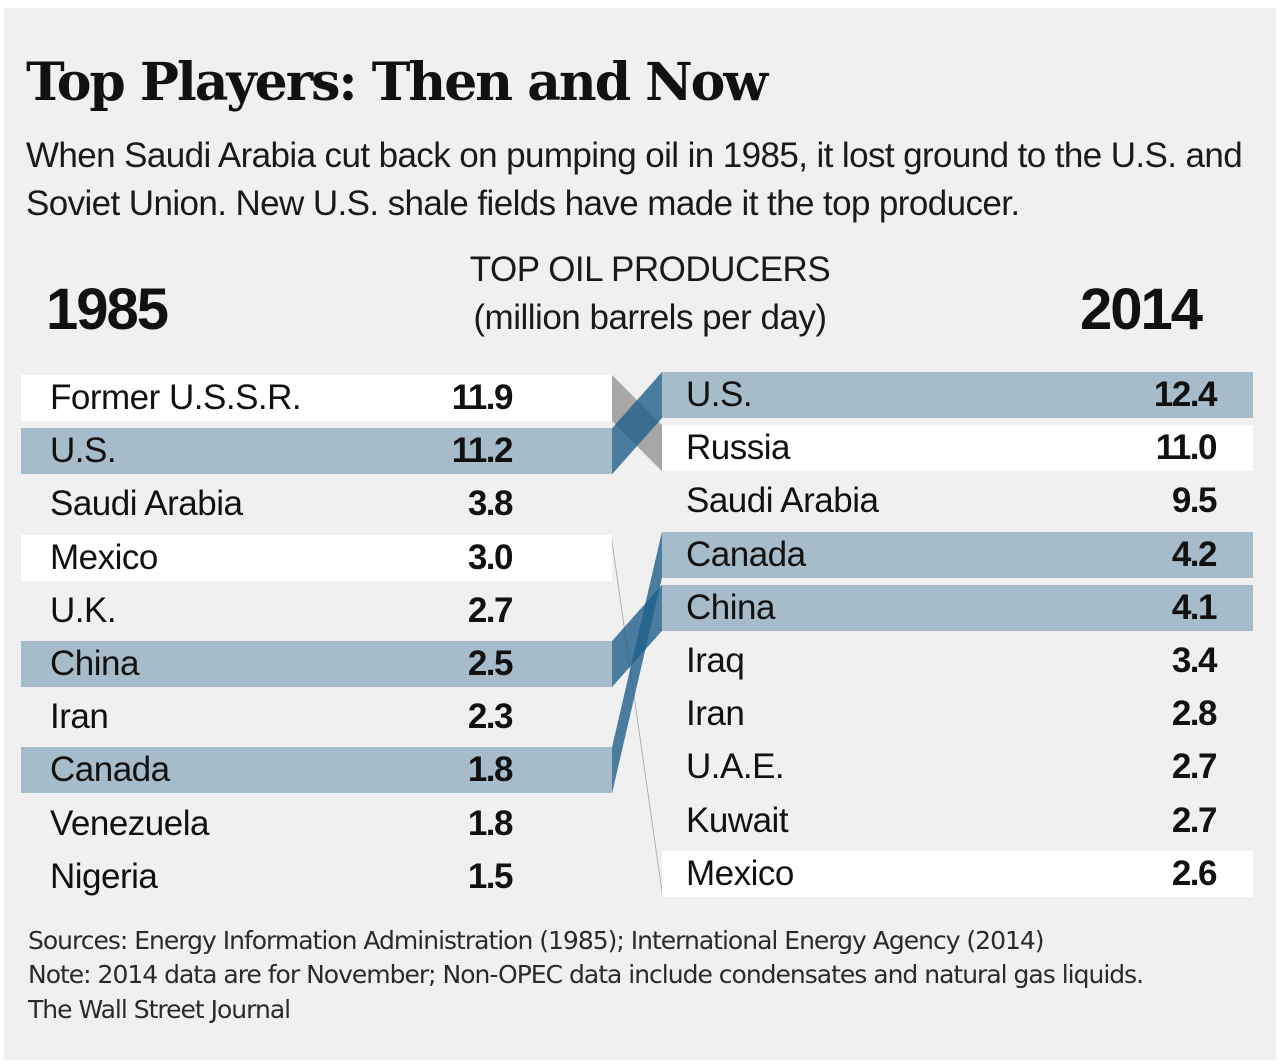 This screenshot has width=1280, height=1064. What do you see at coordinates (159, 1009) in the screenshot?
I see `footer-credit: The Wall Street Journal` at bounding box center [159, 1009].